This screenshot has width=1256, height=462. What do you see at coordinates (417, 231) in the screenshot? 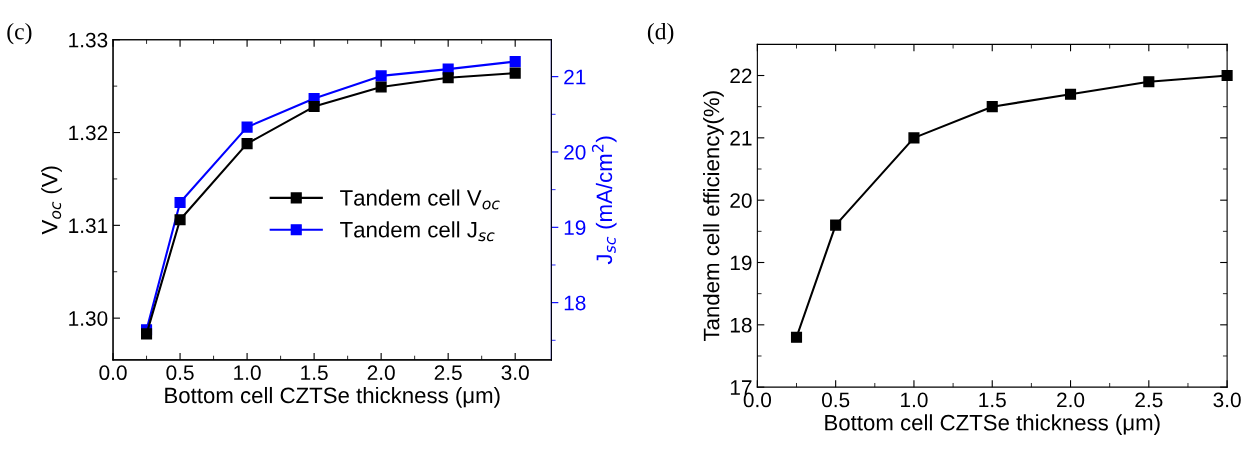
I see `legend-label: Tandem cell J$_{sc}$` at bounding box center [417, 231].